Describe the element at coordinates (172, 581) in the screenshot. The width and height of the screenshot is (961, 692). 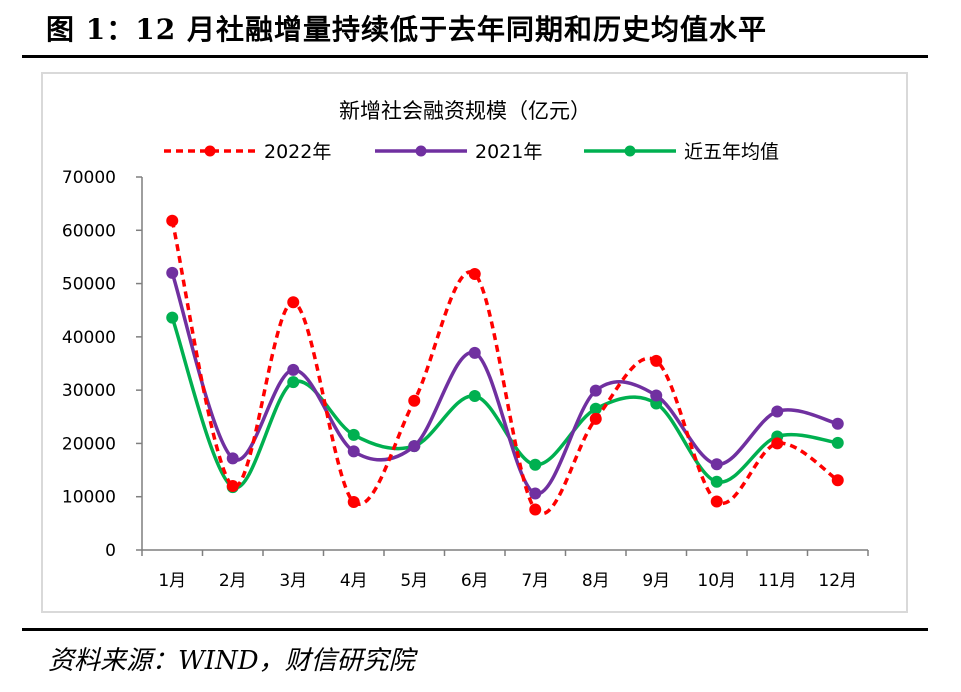
I see `x-tick-label: 1月` at that location.